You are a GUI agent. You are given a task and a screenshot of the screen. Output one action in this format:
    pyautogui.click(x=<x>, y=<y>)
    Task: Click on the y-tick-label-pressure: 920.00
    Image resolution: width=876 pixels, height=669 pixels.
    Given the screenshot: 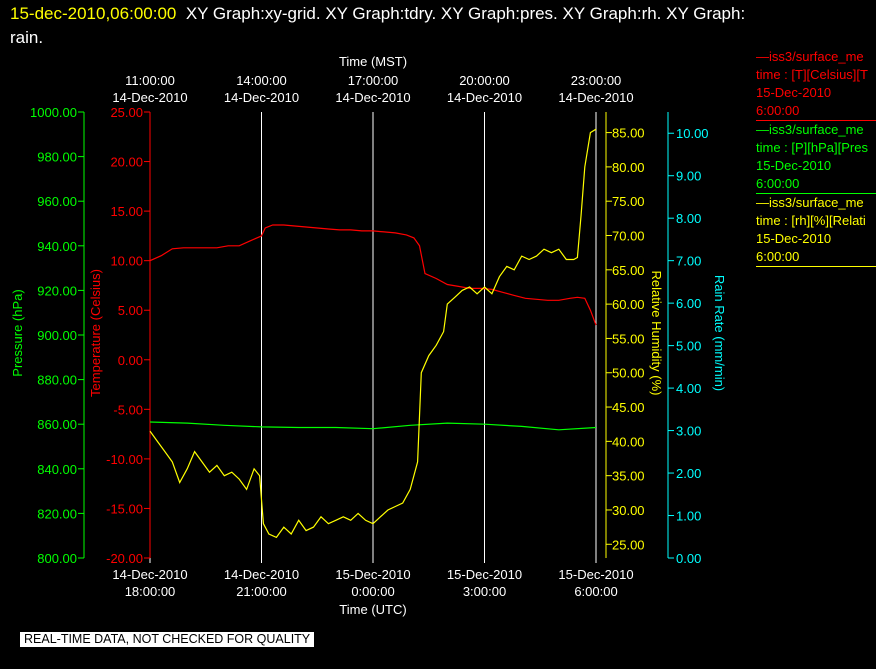 What is the action you would take?
    pyautogui.click(x=57, y=290)
    